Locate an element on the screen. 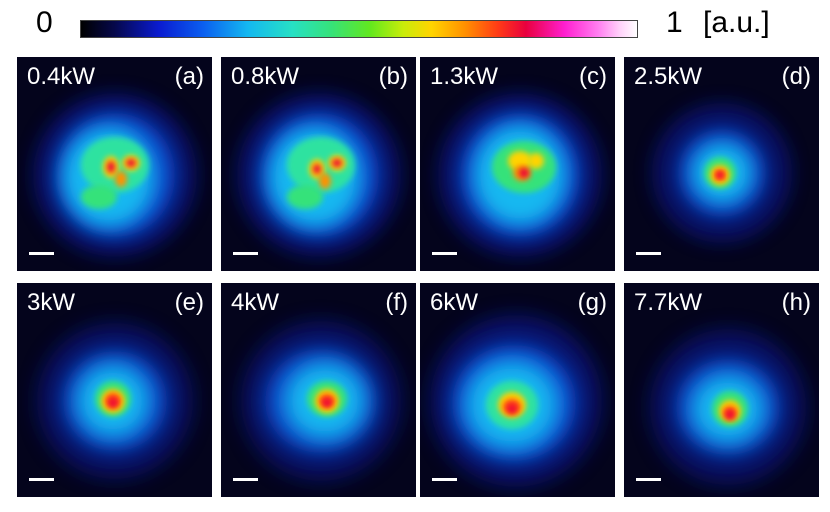 Image resolution: width=830 pixels, height=512 pixels. beam-panel-h: 7.7kW (h) is located at coordinates (721, 390).